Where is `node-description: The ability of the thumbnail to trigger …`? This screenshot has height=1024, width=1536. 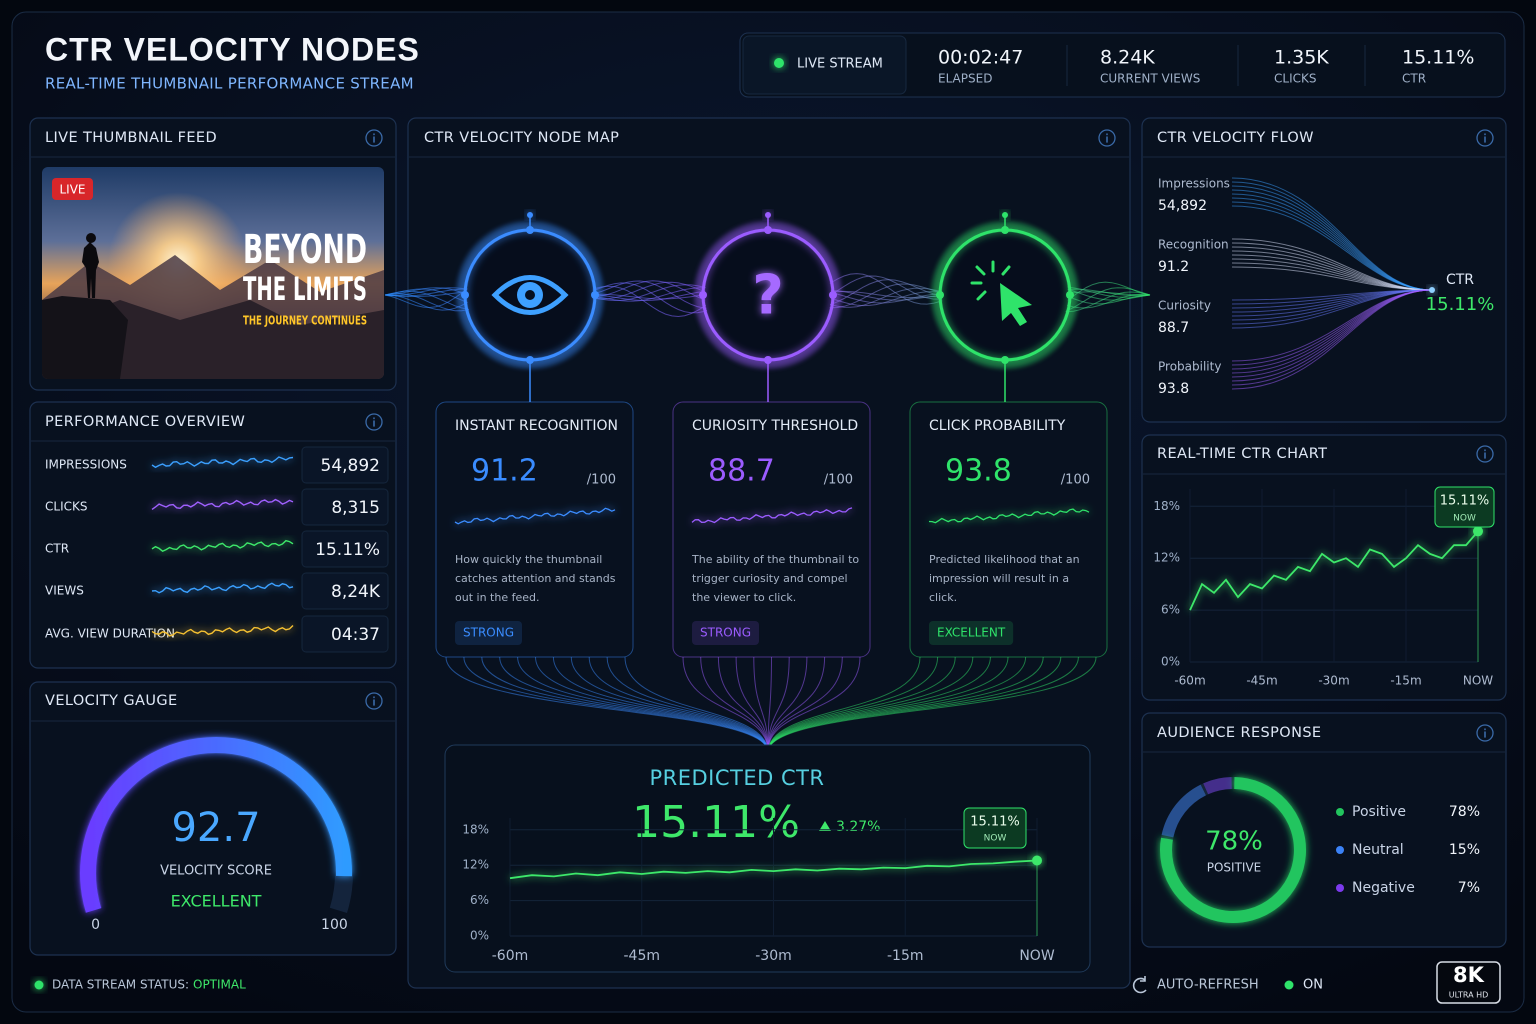
node-description: The ability of the thumbnail to trigger … is located at coordinates (775, 578).